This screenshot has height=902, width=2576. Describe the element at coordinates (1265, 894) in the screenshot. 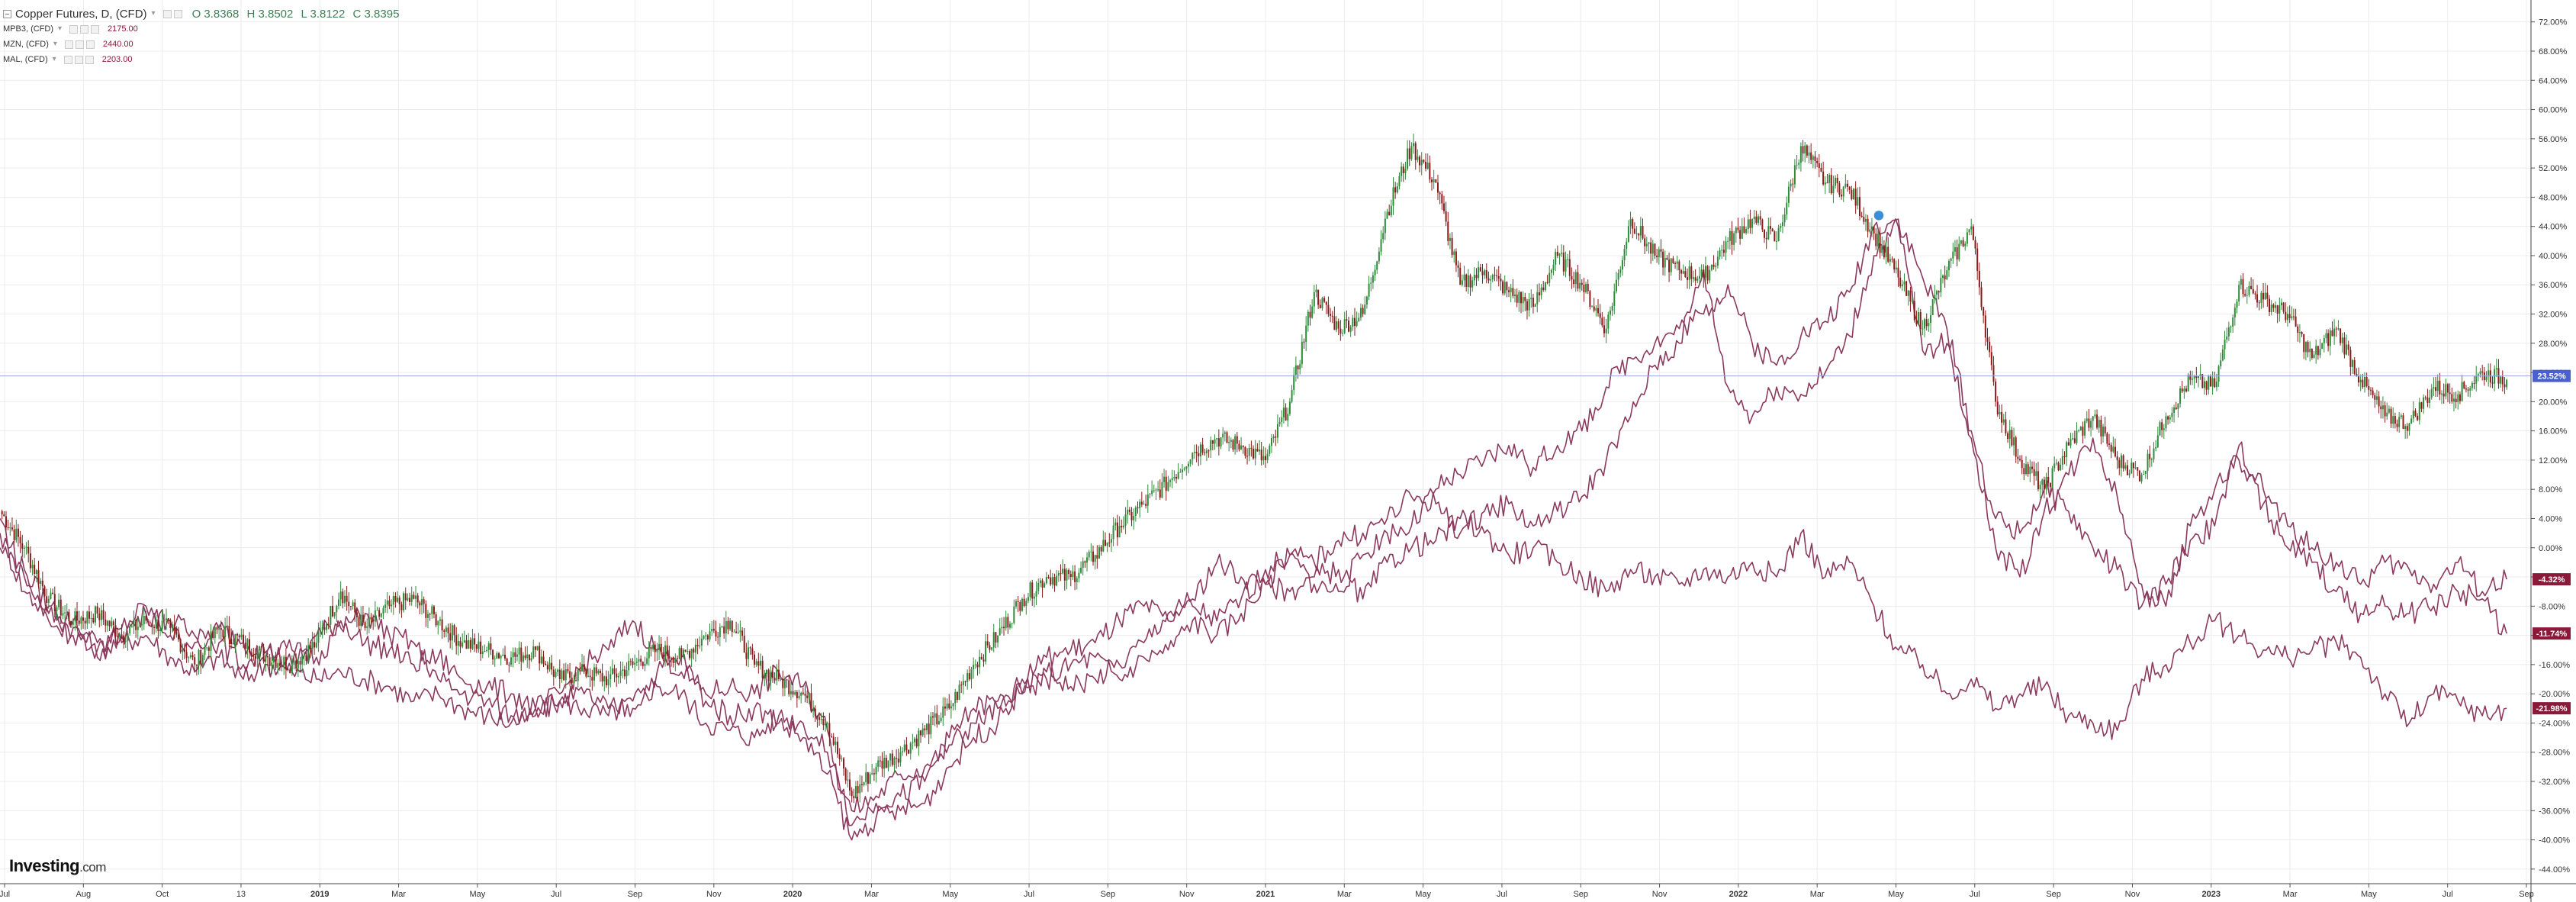

I see `x-tick-label: 2021` at that location.